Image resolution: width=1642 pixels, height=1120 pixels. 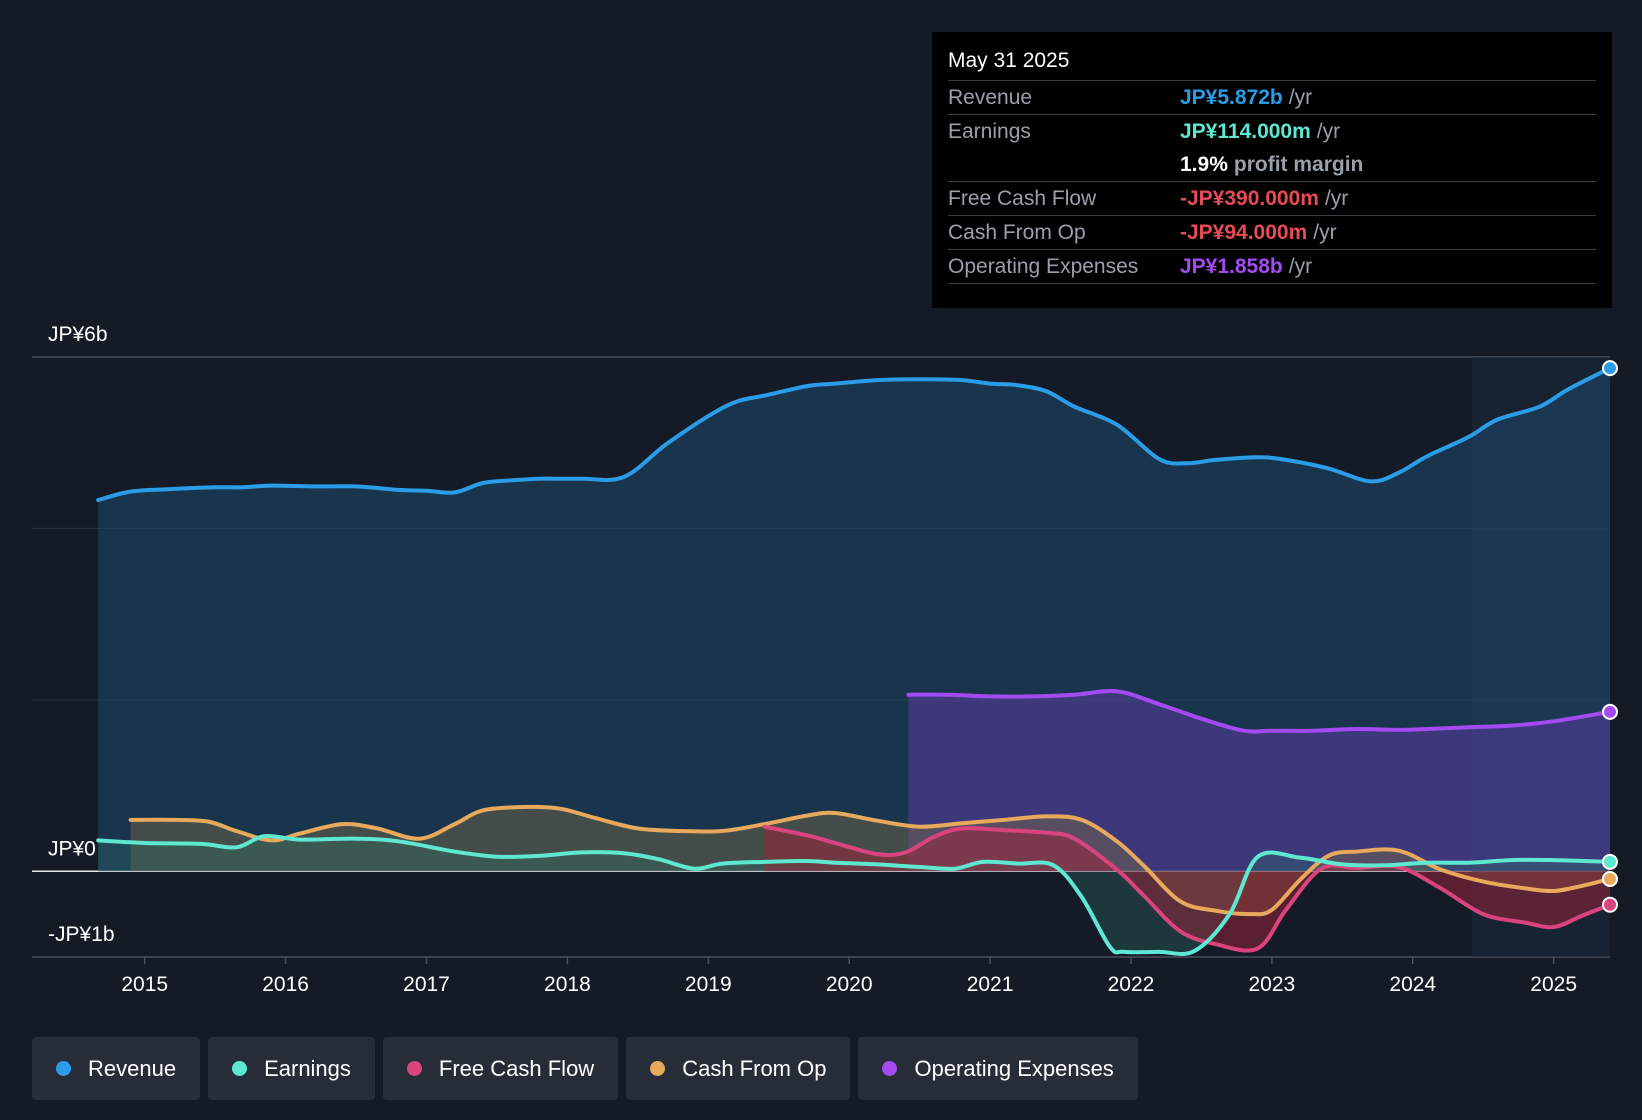 What do you see at coordinates (1249, 198) in the screenshot?
I see `tooltip-fcf-value: -JP¥390.000m` at bounding box center [1249, 198].